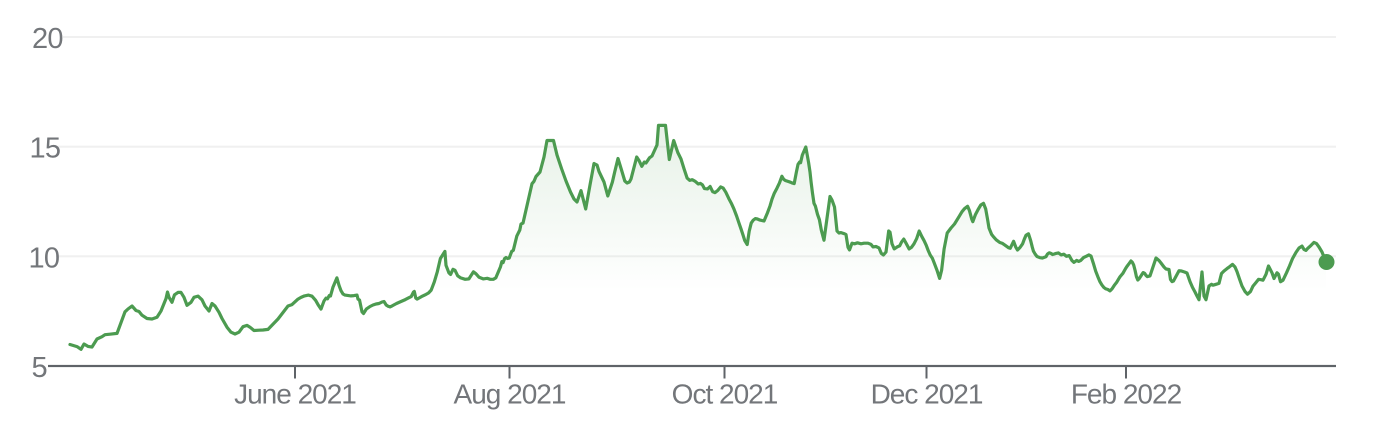 Image resolution: width=1398 pixels, height=442 pixels. Describe the element at coordinates (927, 394) in the screenshot. I see `svg-text: Dec 2021` at that location.